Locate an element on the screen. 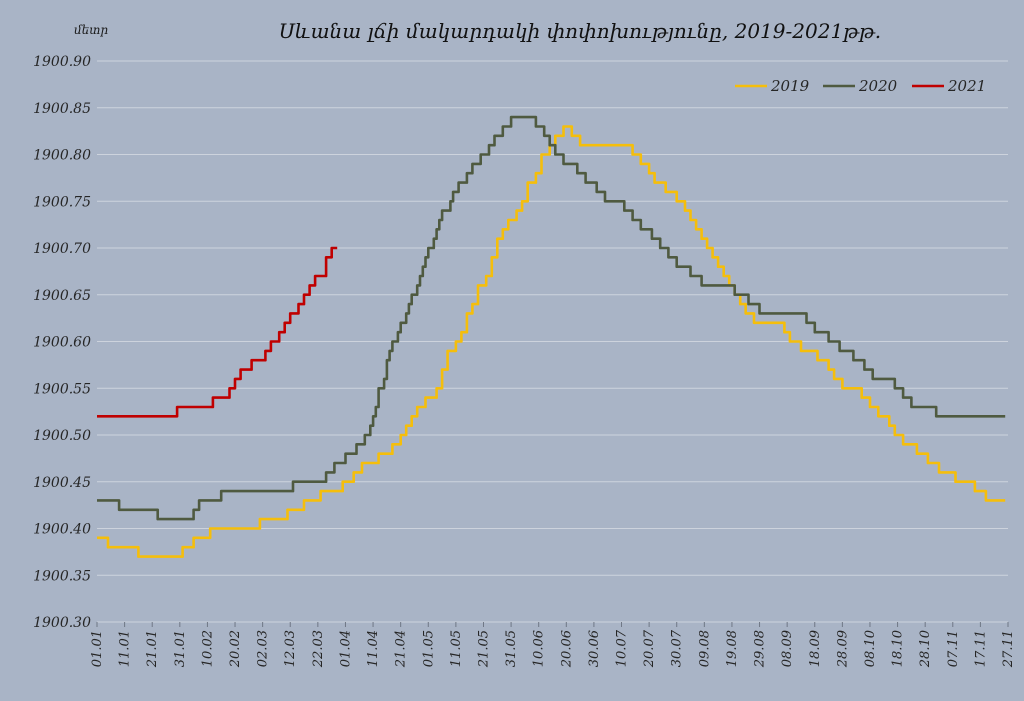 This screenshot has width=1024, height=701. y-tick-label: 1900.75 is located at coordinates (62, 202).